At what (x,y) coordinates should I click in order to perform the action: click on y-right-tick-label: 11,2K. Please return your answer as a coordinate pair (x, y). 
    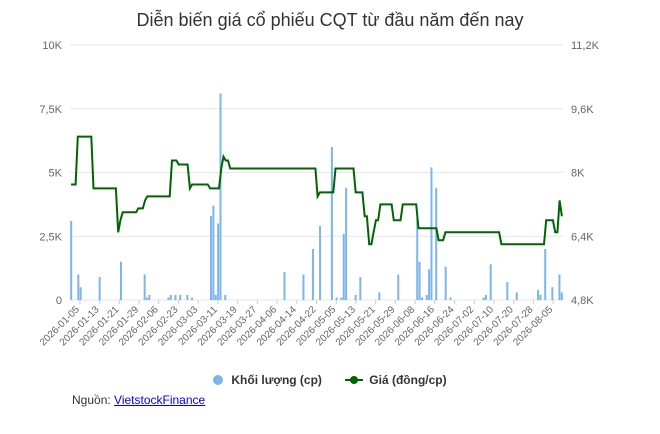
    Looking at the image, I should click on (585, 46).